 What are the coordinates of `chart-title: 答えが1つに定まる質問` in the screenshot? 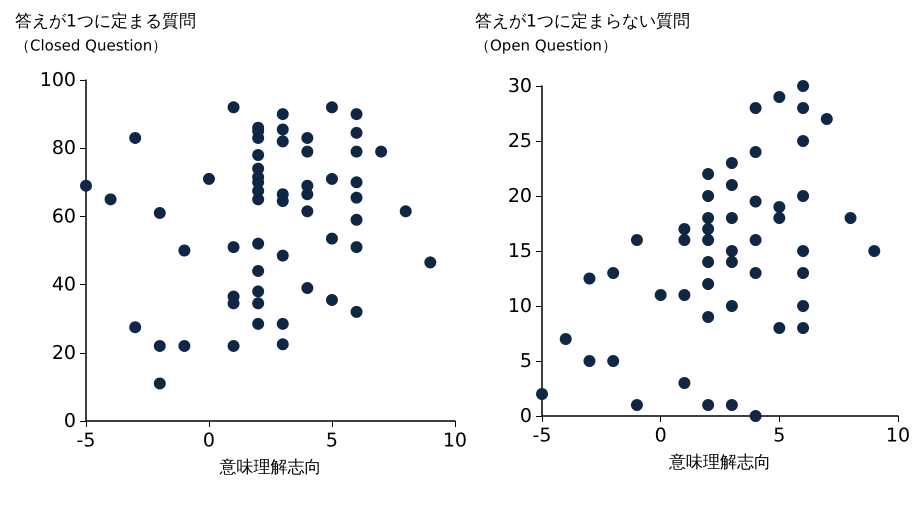 It's located at (105, 22).